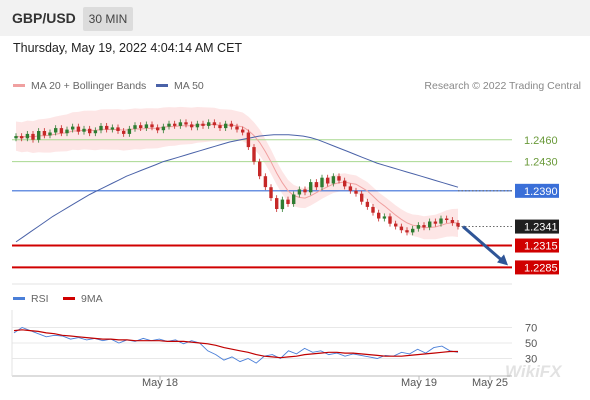 The width and height of the screenshot is (590, 400). What do you see at coordinates (89, 86) in the screenshot?
I see `legend-ma20-label: MA 20 + Bollinger Bands` at bounding box center [89, 86].